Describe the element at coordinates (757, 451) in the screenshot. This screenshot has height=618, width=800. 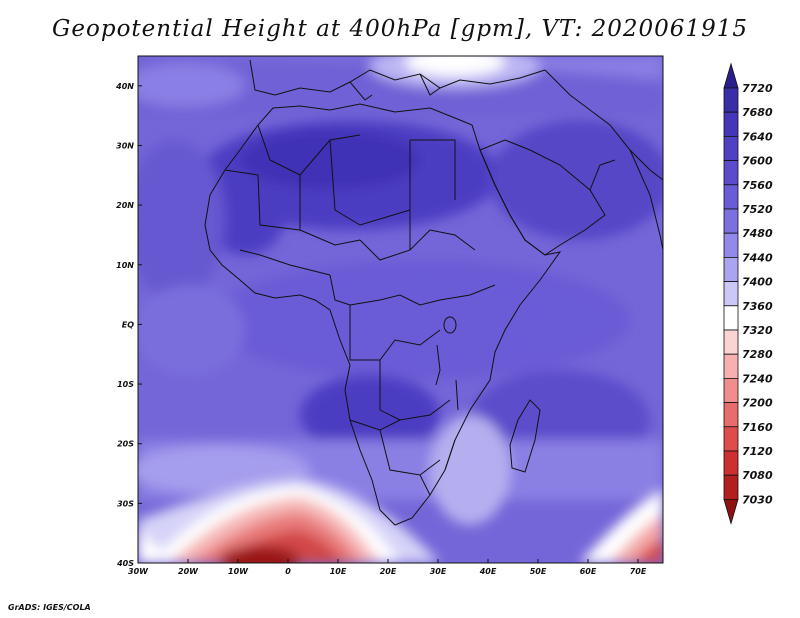
I see `colorbar-label: 7120` at that location.